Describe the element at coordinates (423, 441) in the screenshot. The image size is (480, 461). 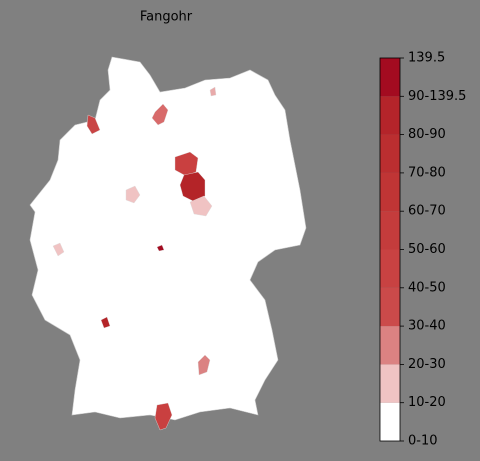
I see `colorbar-tick-label: 0-10` at that location.